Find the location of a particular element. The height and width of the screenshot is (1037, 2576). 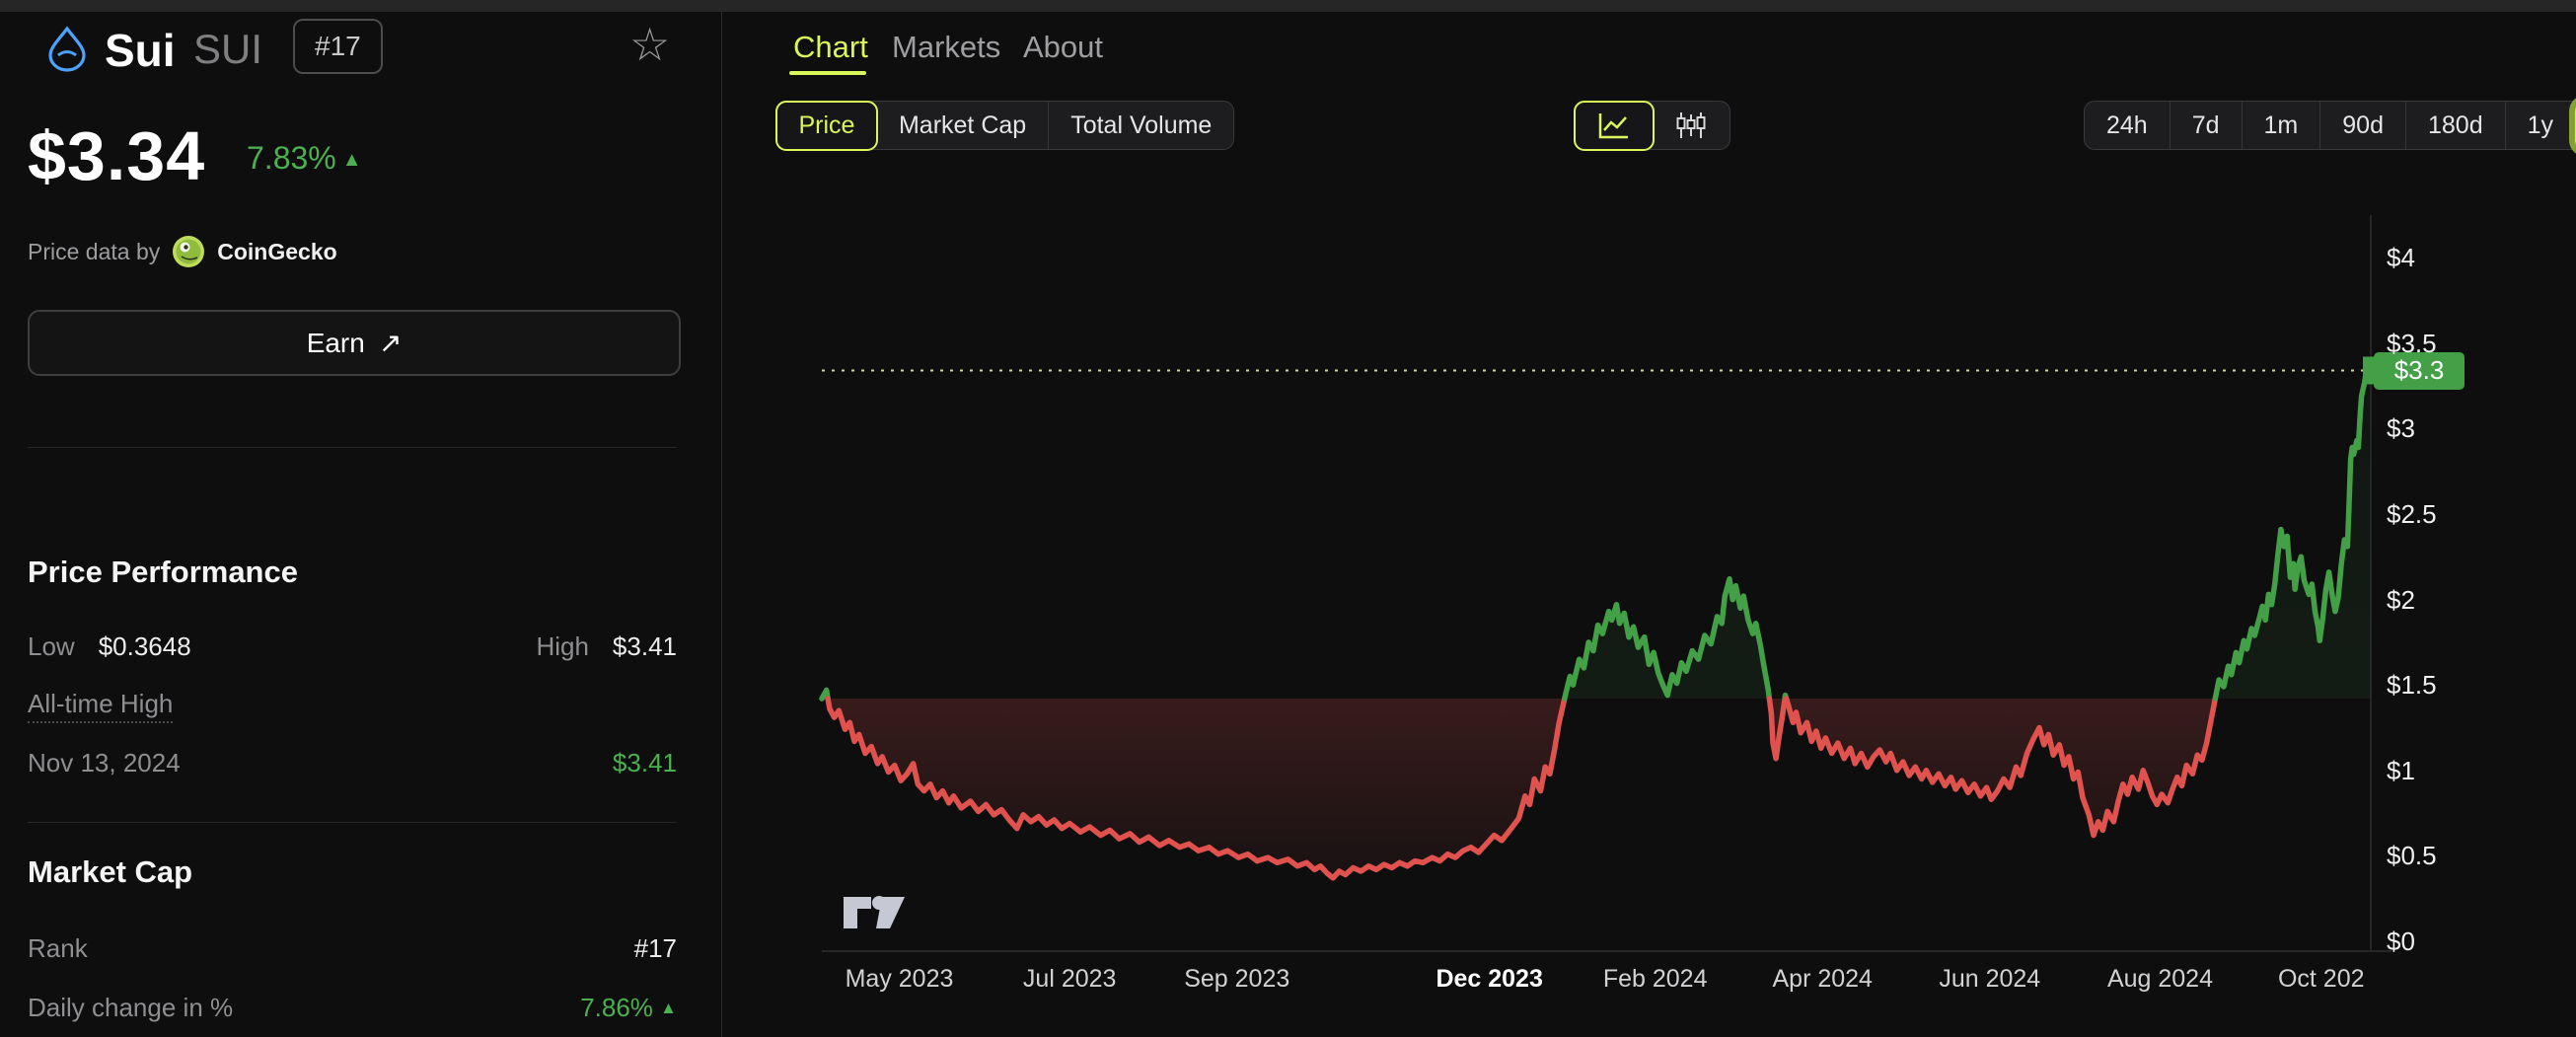

current-price: $3.34 is located at coordinates (117, 155).